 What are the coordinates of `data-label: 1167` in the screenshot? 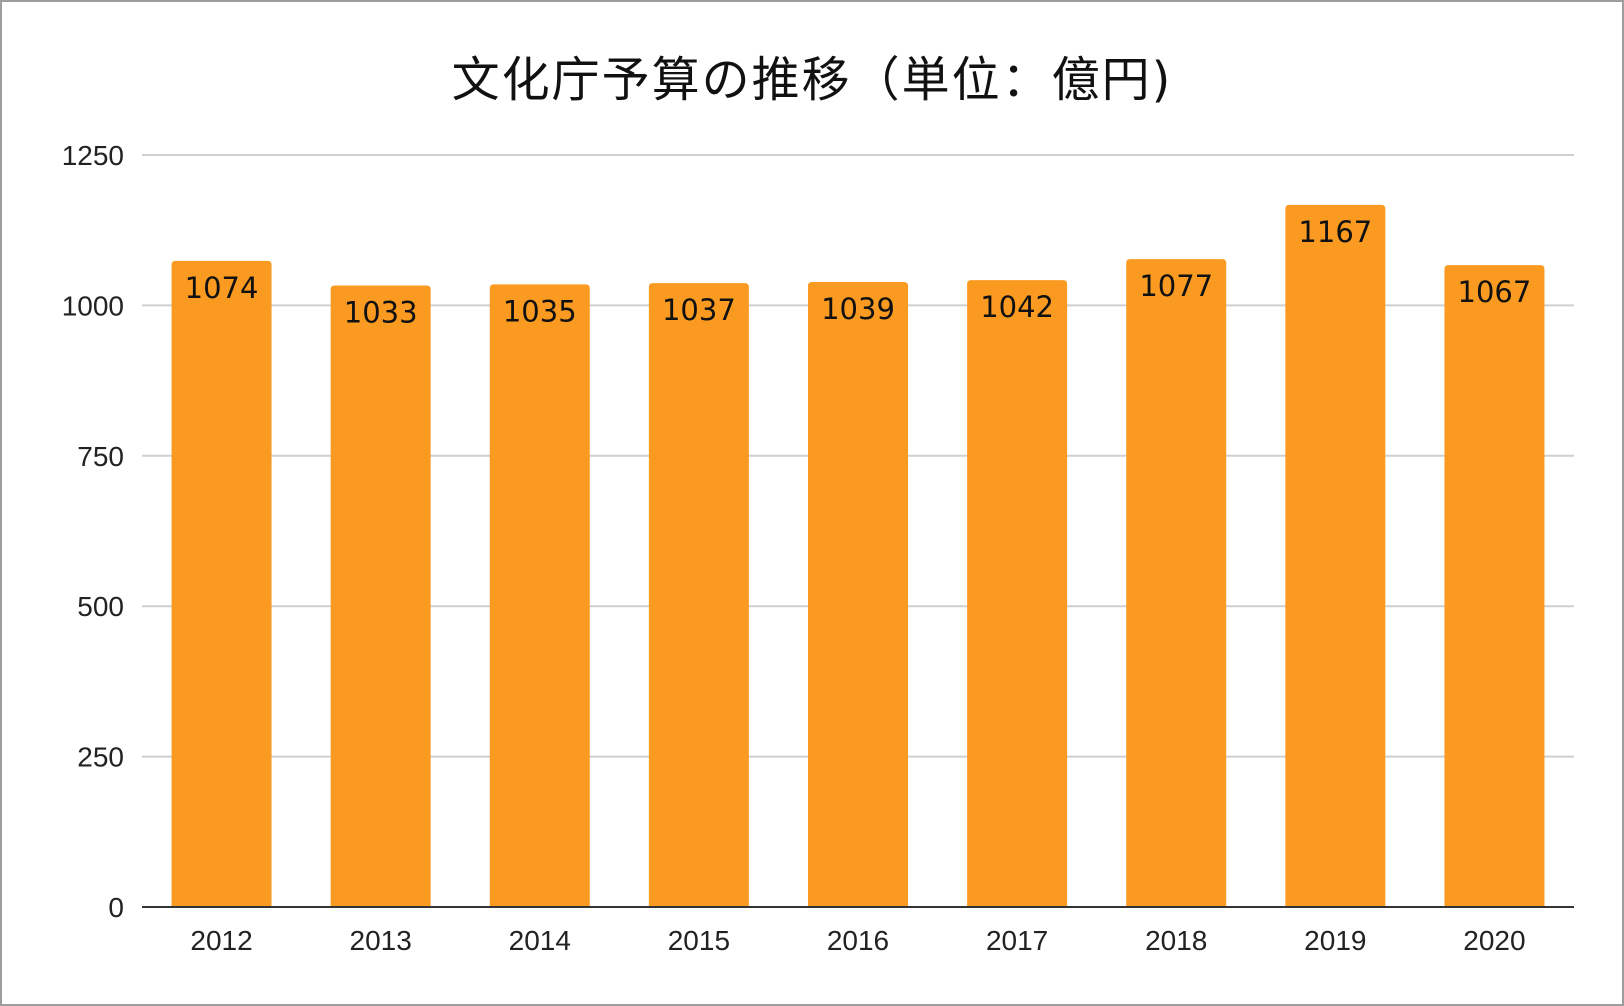 It's located at (1335, 232).